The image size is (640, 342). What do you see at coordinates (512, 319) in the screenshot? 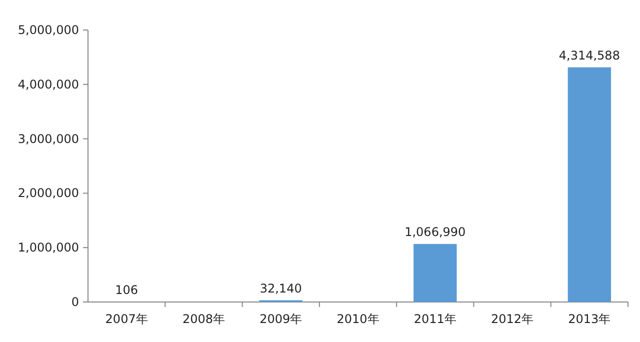
I see `x-tick-label: 2012年` at bounding box center [512, 319].